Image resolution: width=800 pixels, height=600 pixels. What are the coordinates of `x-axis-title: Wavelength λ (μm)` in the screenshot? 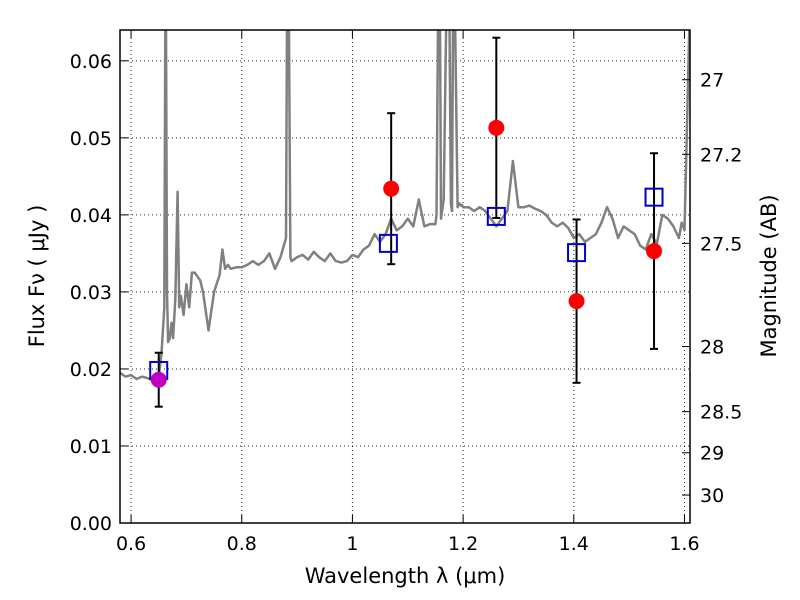 It's located at (405, 576).